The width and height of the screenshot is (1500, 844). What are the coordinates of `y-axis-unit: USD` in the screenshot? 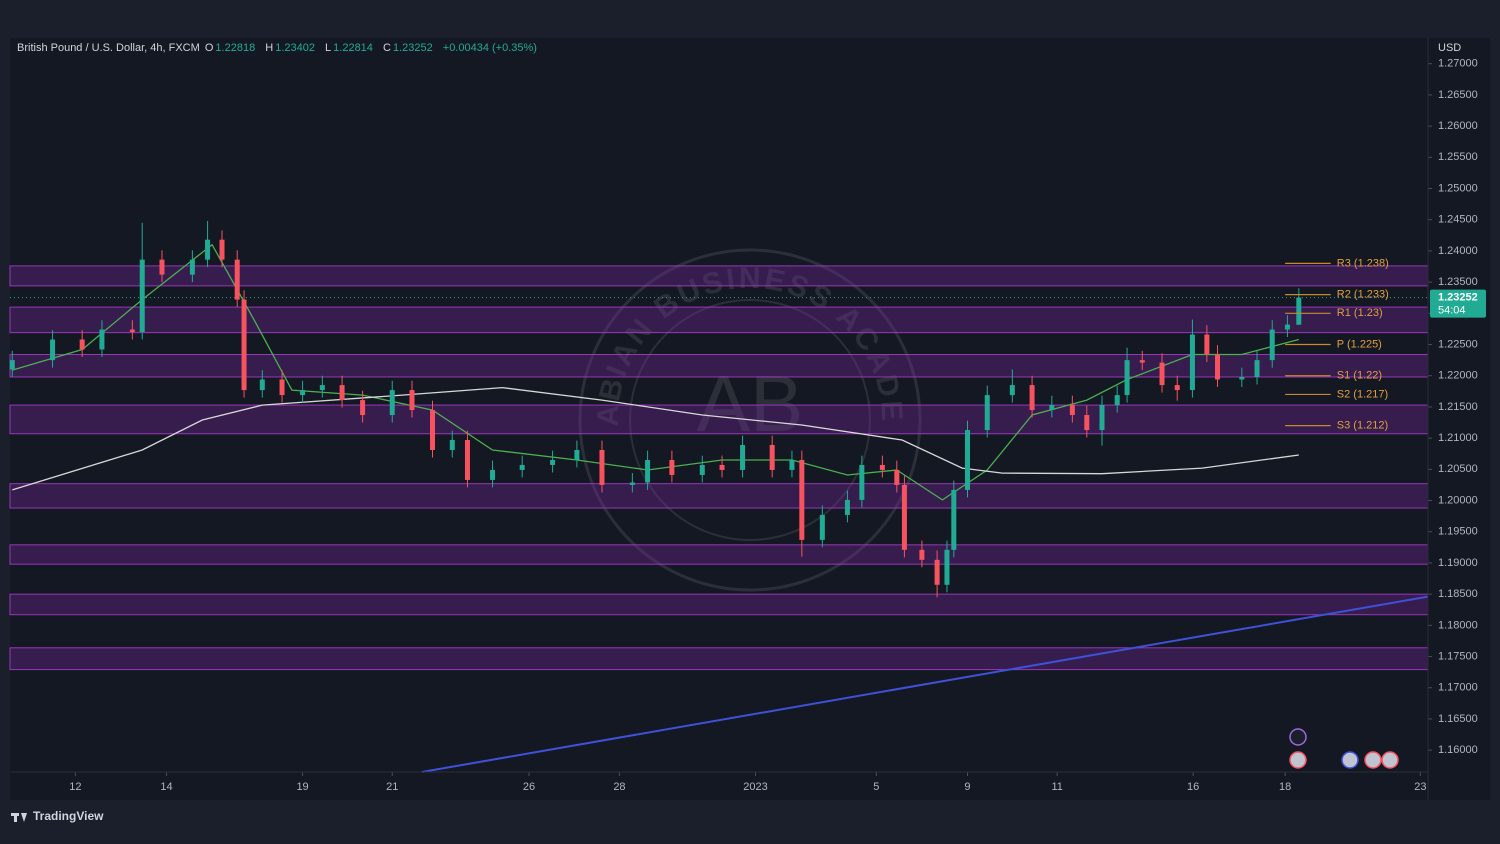 It's located at (1449, 48).